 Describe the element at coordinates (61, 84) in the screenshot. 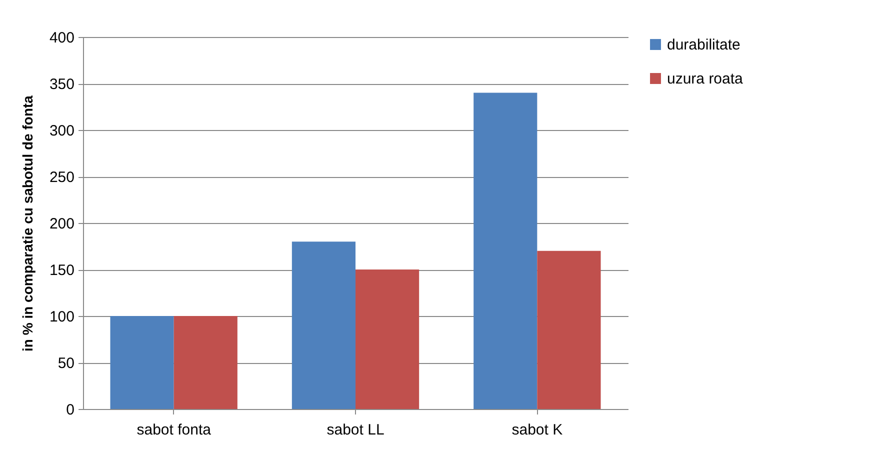

I see `y-tick-label: 350` at that location.